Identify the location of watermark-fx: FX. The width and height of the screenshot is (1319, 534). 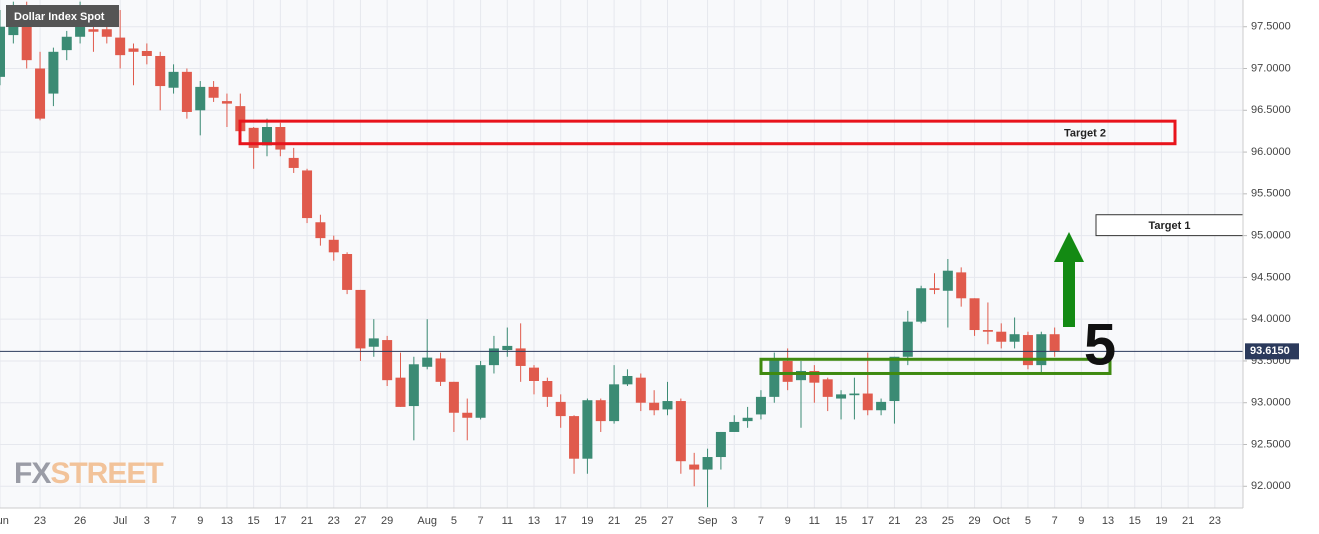
(32, 473).